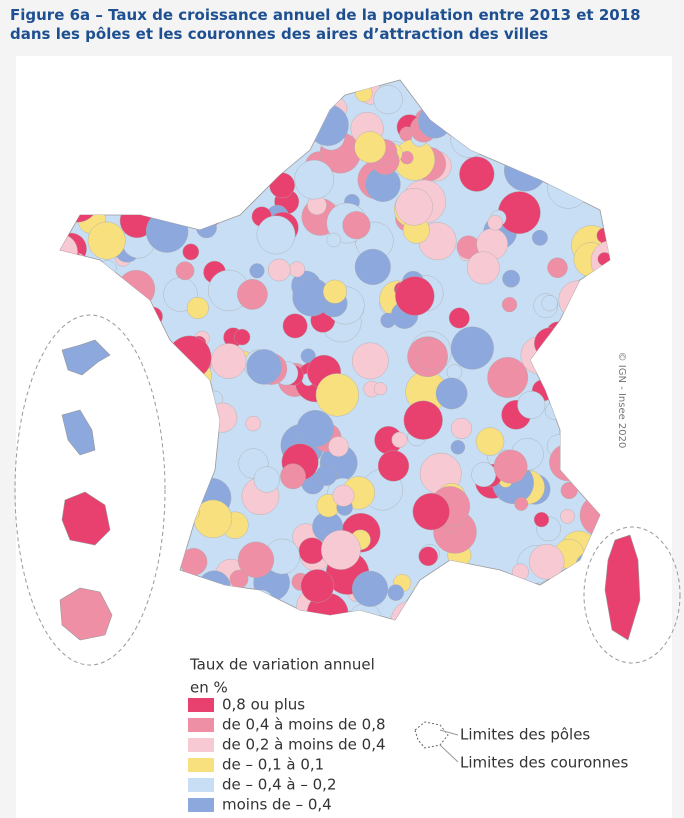 This screenshot has width=684, height=818. I want to click on credit: © IGN - Insee 2020, so click(621, 400).